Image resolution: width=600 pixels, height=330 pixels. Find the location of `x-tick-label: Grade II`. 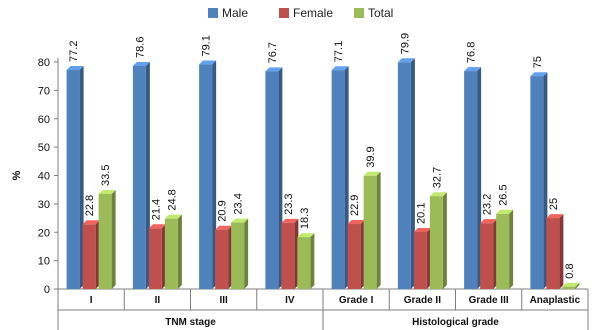

x-tick-label: Grade II is located at coordinates (422, 300).